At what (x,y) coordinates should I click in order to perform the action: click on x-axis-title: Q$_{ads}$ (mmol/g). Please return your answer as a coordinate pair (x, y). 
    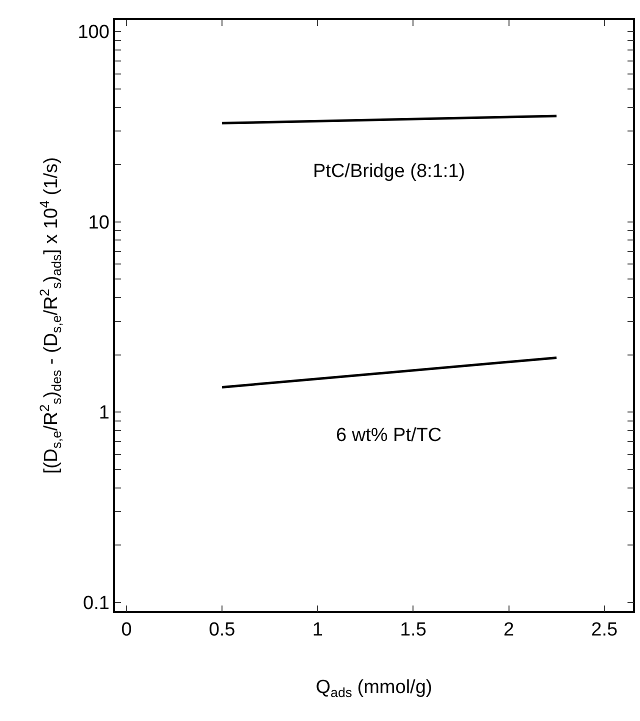
    Looking at the image, I should click on (374, 688).